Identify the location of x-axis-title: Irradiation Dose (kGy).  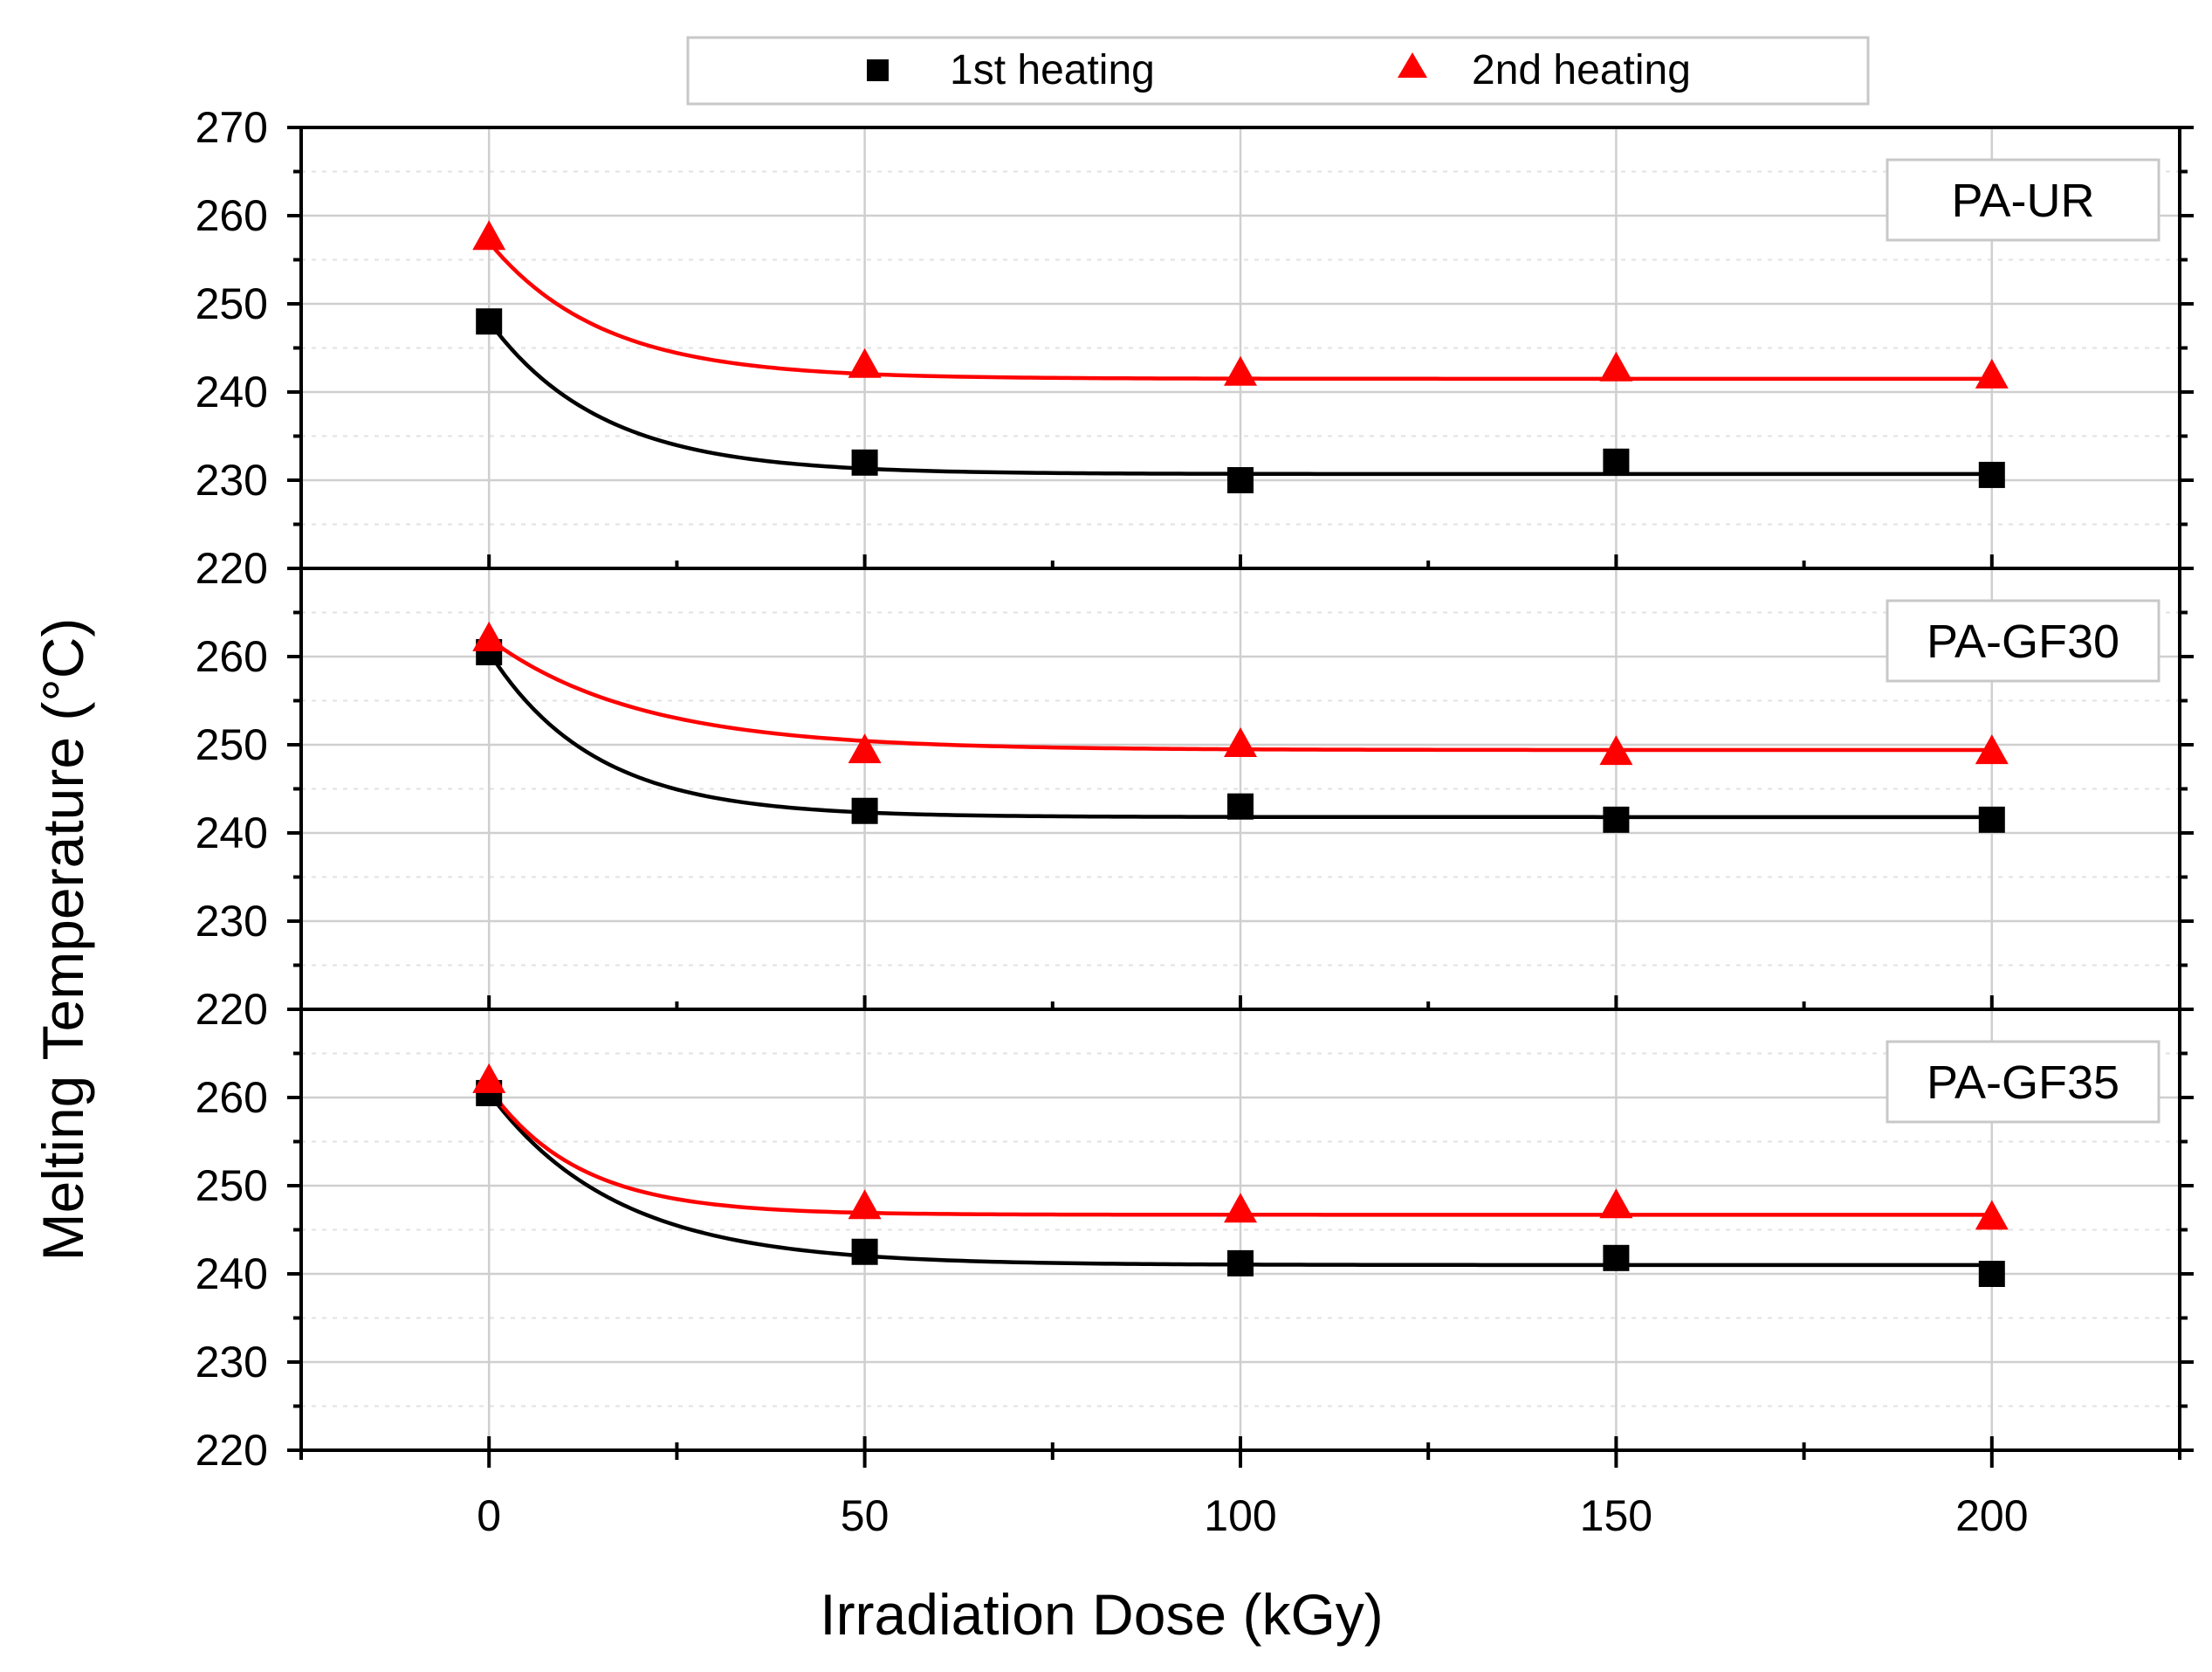
(1102, 1614).